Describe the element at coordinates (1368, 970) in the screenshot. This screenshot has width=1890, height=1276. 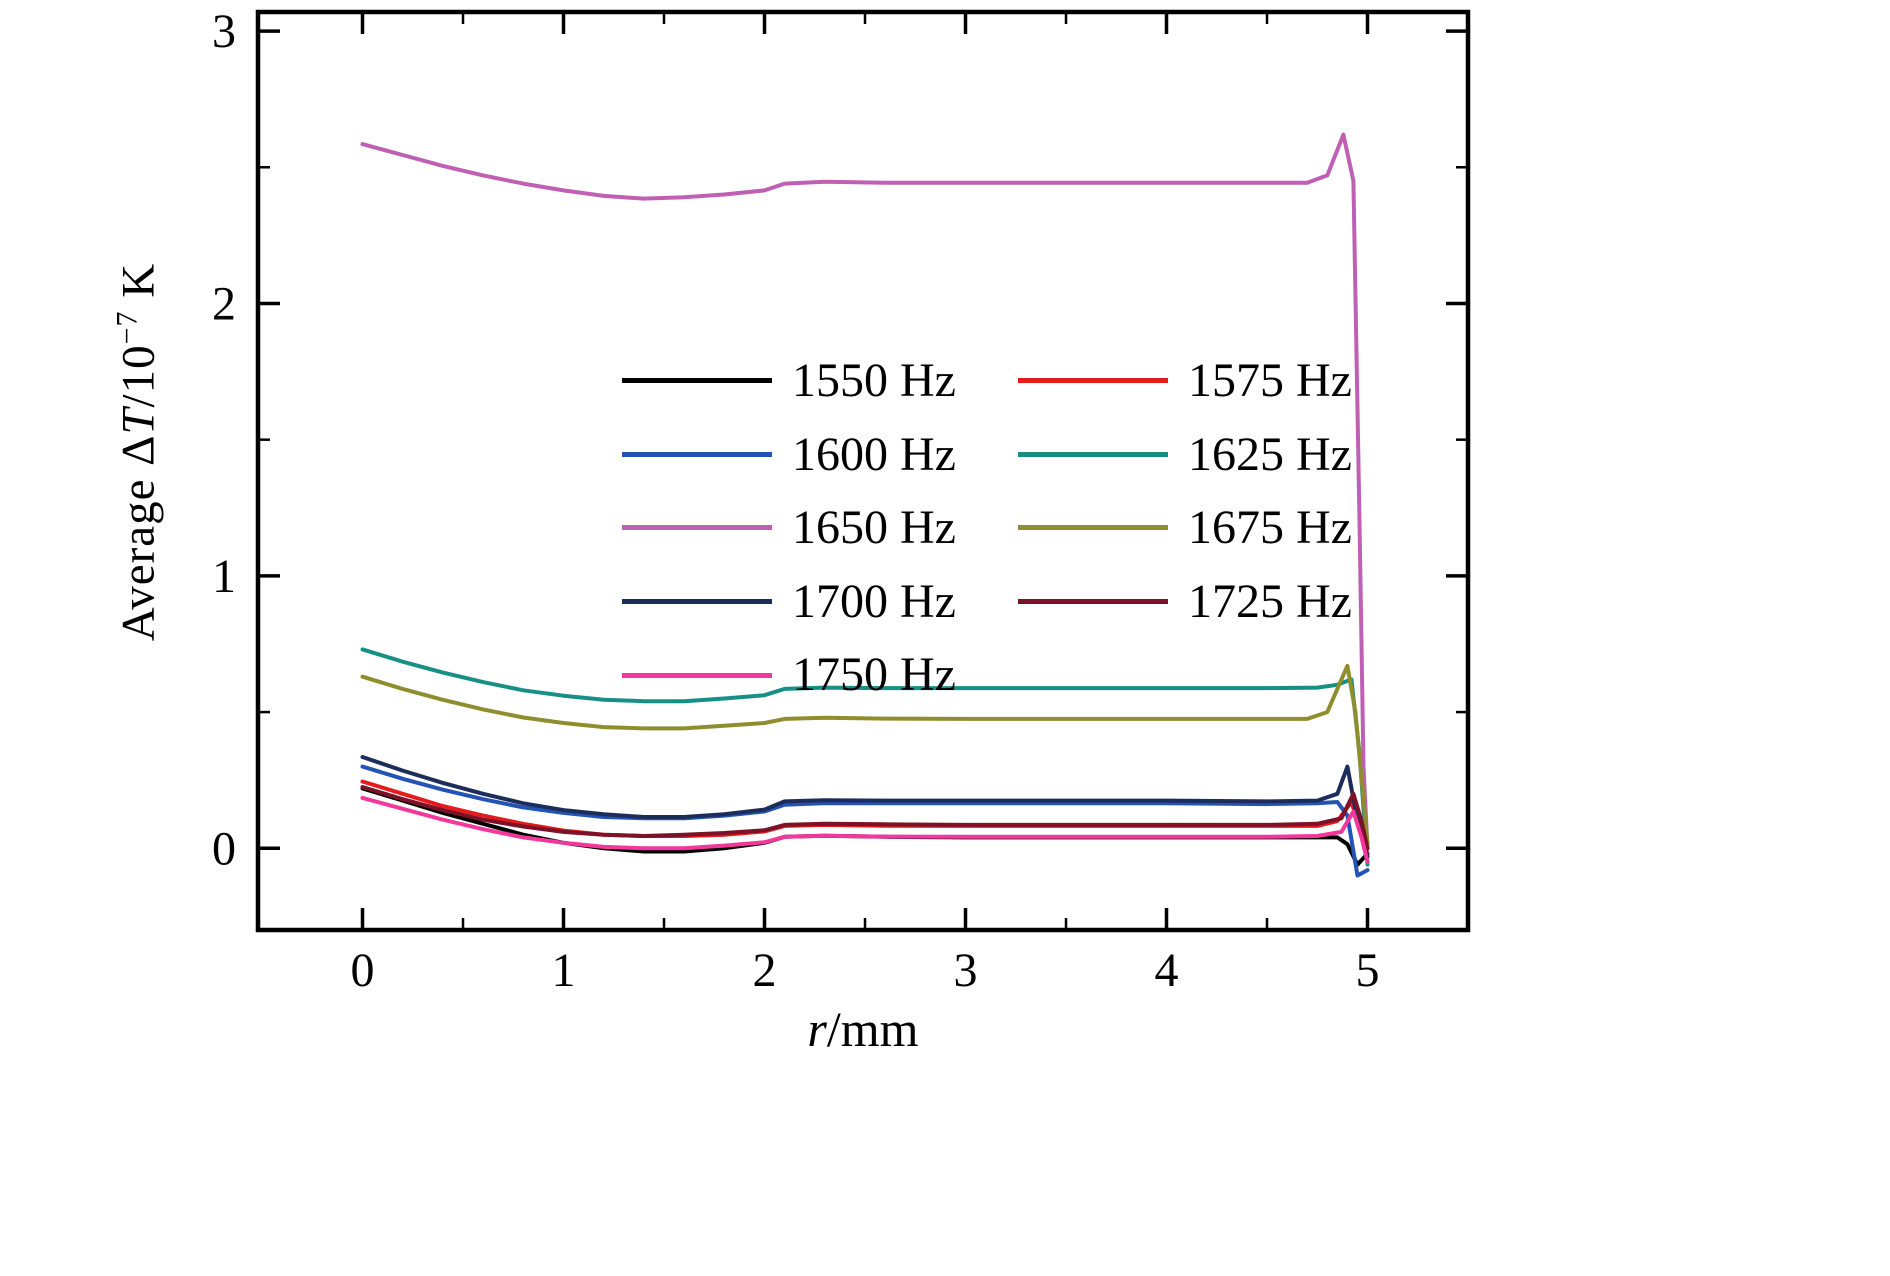
I see `x-tick-label: 5` at that location.